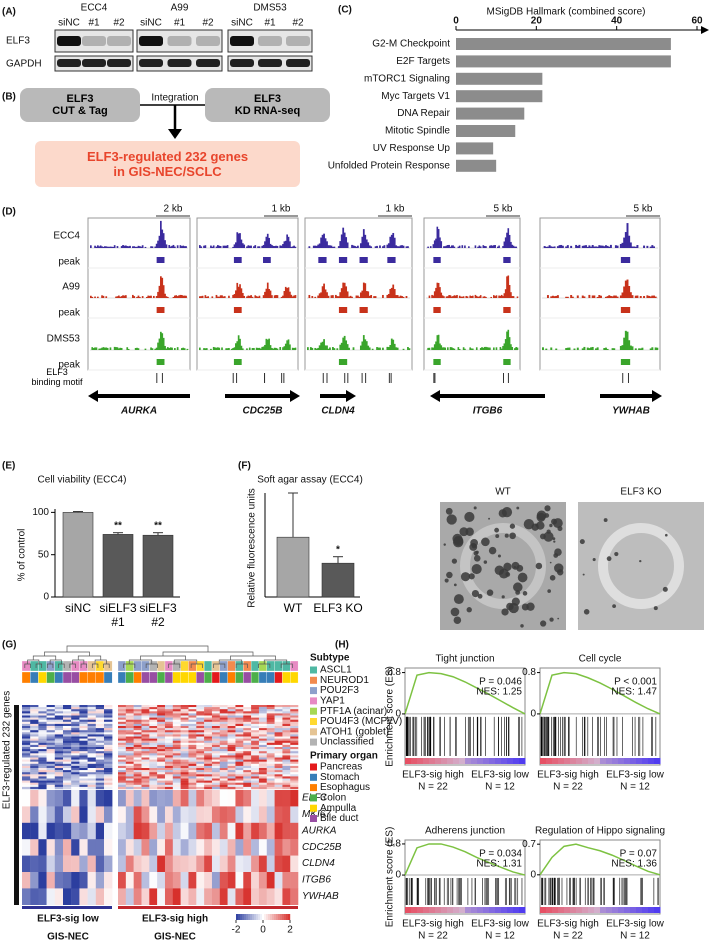  What do you see at coordinates (252, 548) in the screenshot?
I see `y-axis-label: Relative fluorescence units` at bounding box center [252, 548].